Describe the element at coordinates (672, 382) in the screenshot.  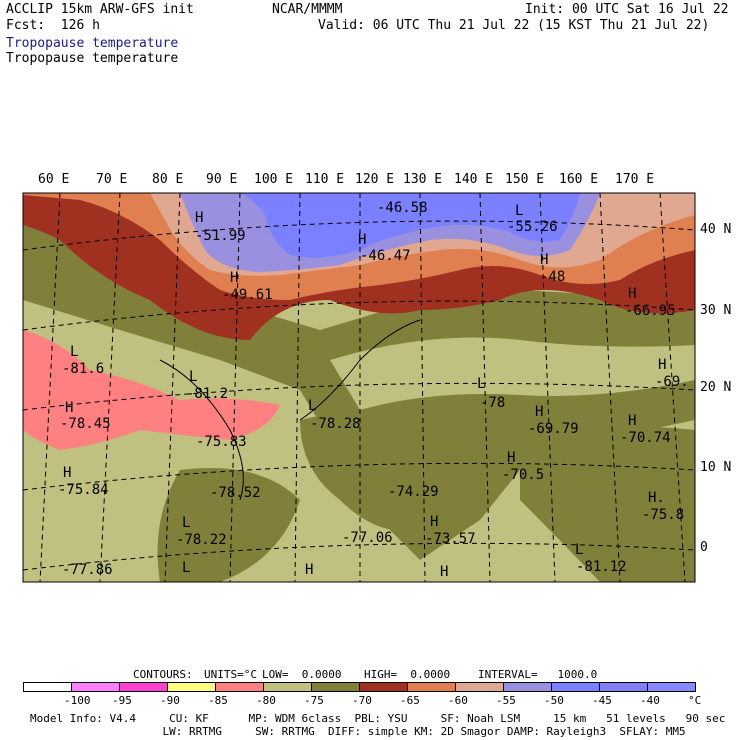
I see `temp-value: -69.` at that location.